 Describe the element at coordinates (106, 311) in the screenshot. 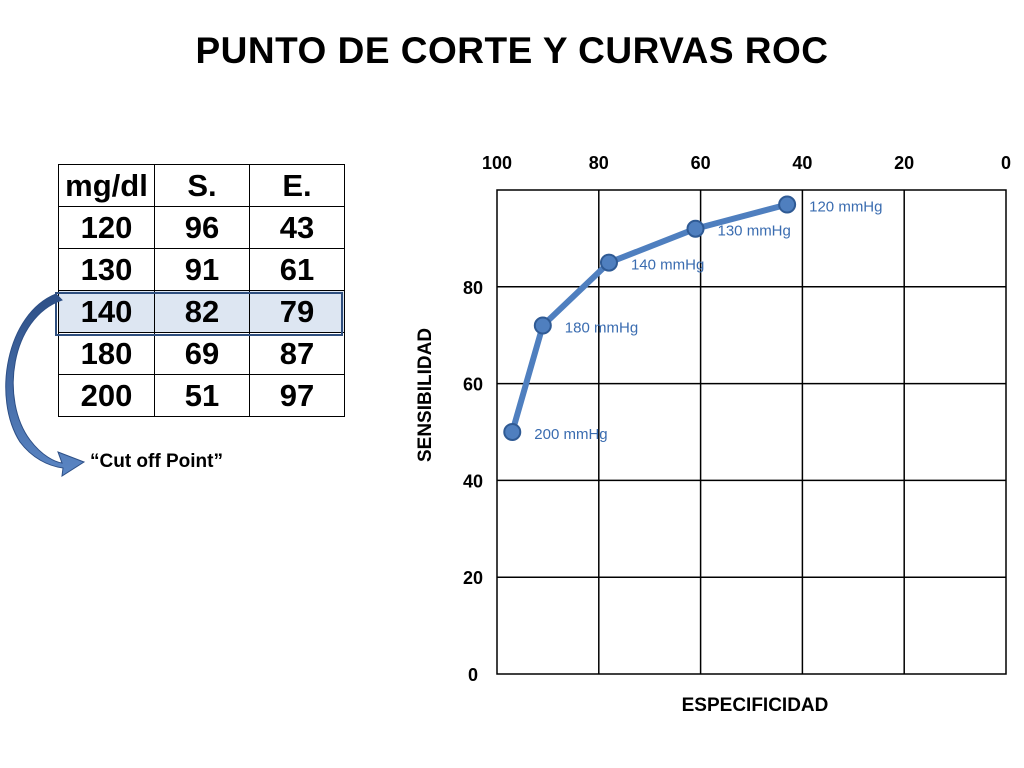

I see `cell-mgdl: 140` at that location.